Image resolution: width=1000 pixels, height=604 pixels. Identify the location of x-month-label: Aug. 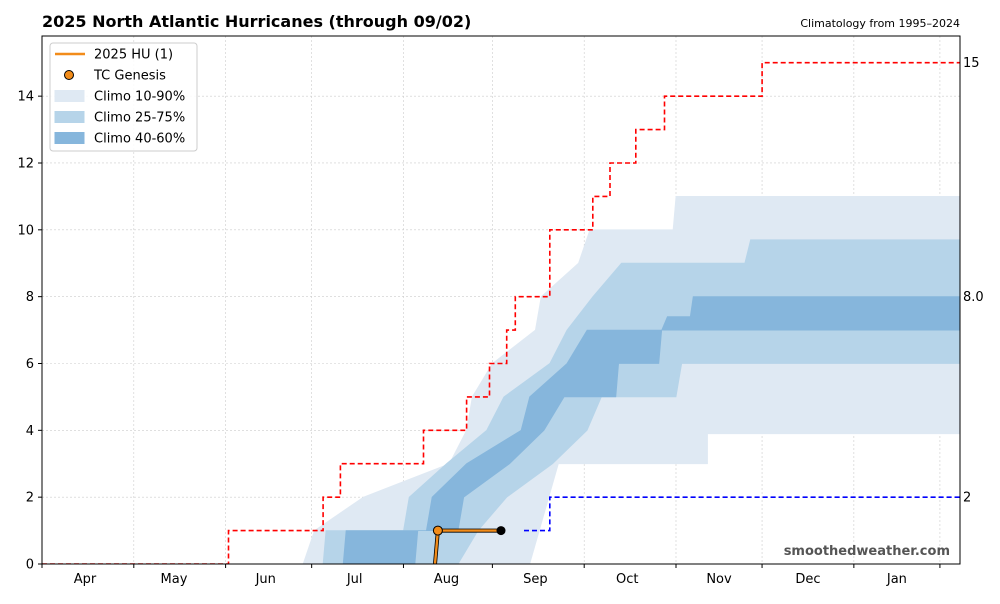
(446, 579).